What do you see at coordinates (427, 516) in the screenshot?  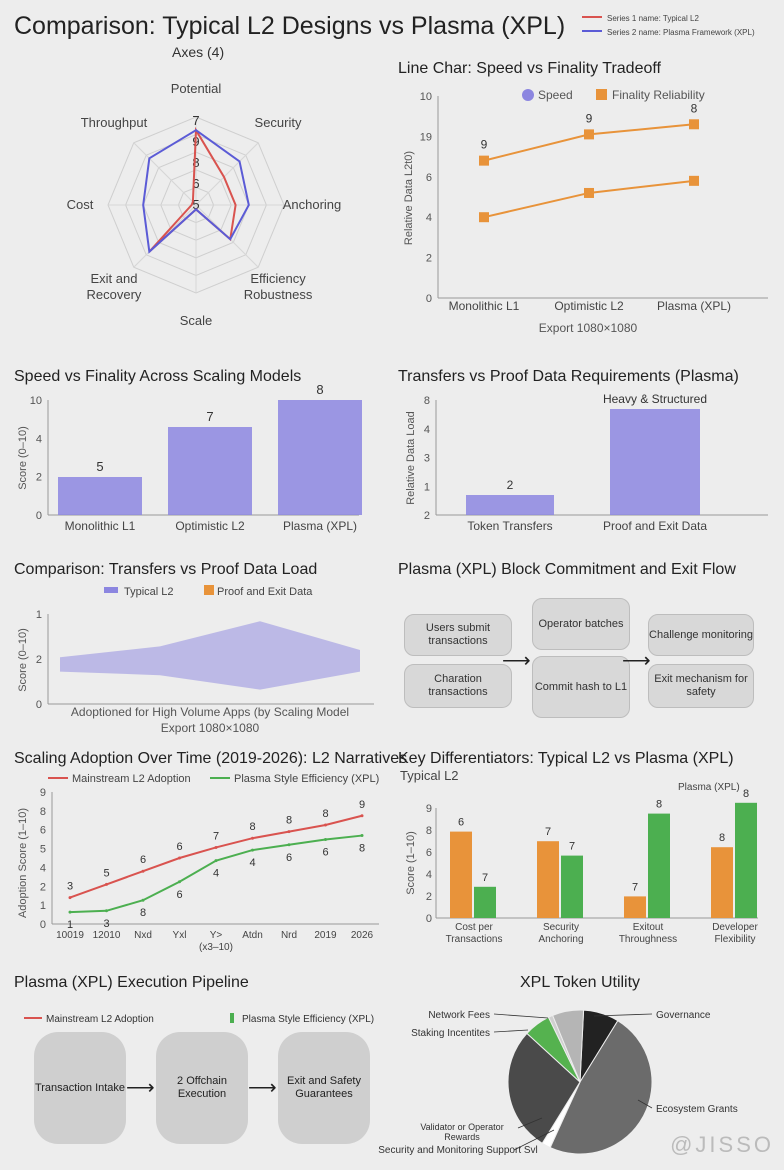 I see `bar2-ytick: 2` at bounding box center [427, 516].